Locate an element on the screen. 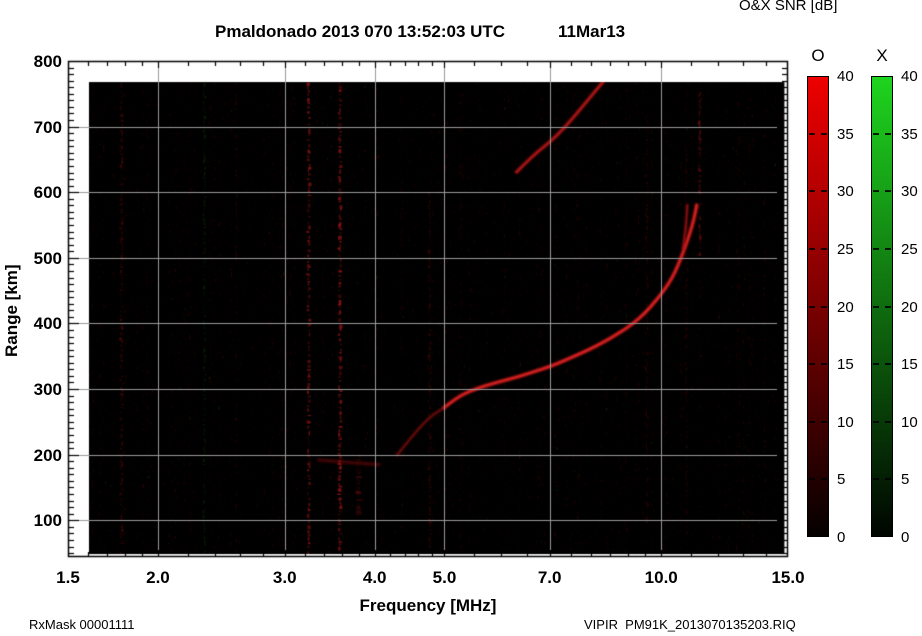  x-tick-label: 15.0 is located at coordinates (788, 577).